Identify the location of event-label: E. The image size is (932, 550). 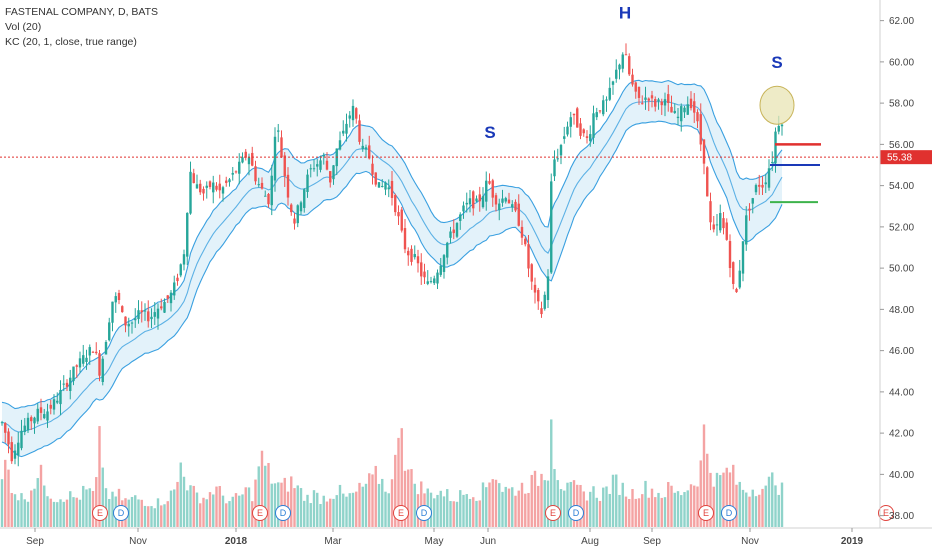
(553, 513).